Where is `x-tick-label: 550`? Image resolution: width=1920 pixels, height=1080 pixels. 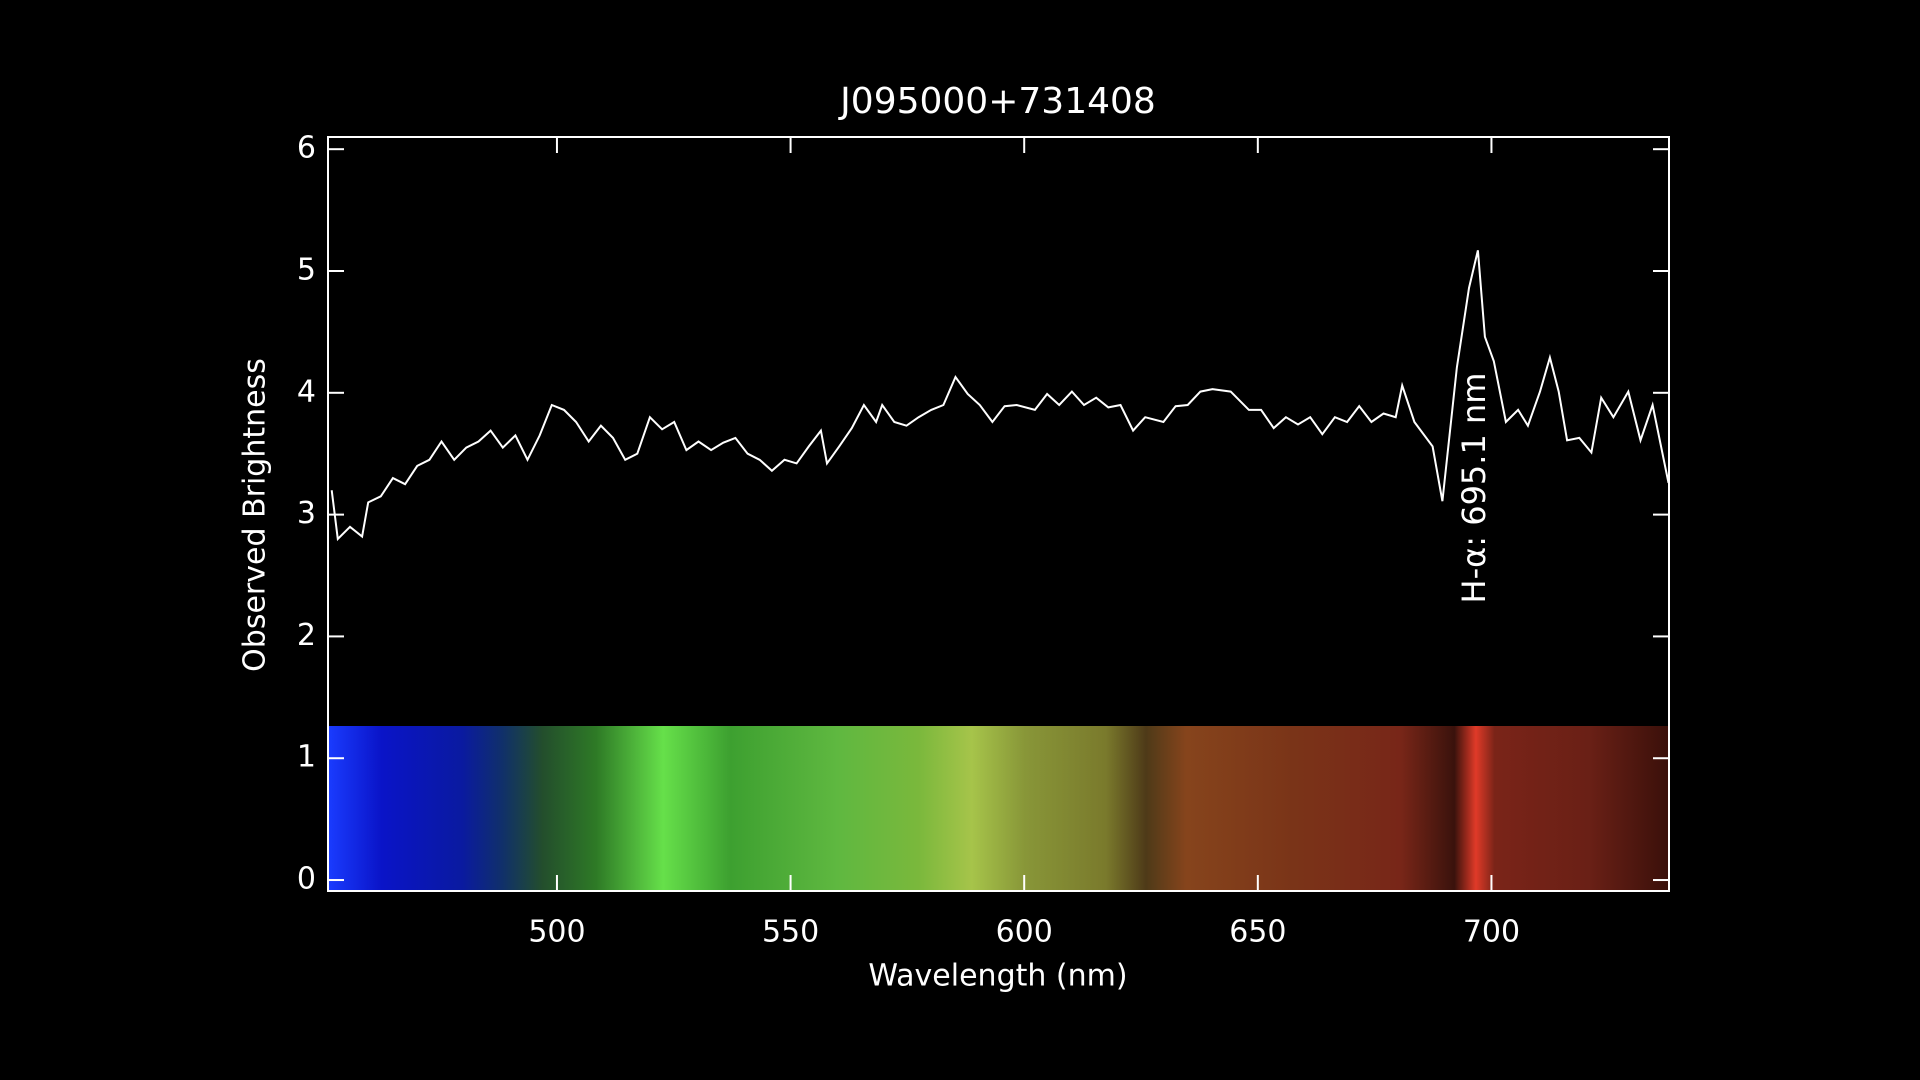 x-tick-label: 550 is located at coordinates (790, 932).